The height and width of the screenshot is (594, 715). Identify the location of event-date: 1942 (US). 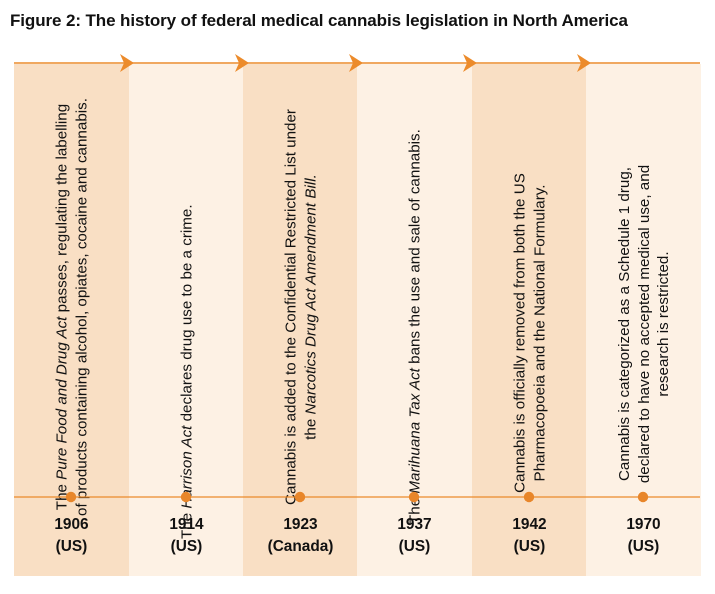
(529, 536).